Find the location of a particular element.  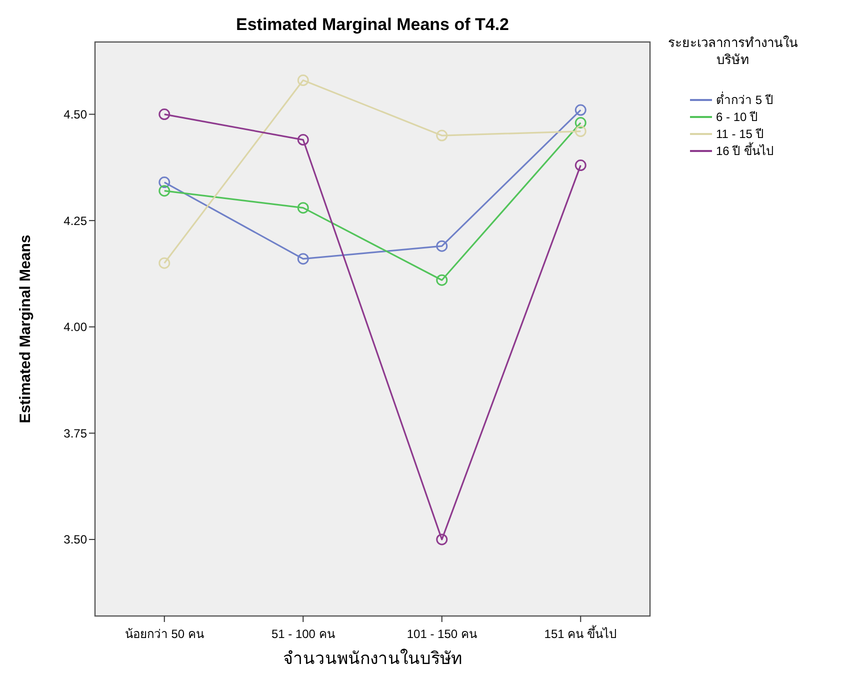

y-axis-title: Estimated Marginal Means is located at coordinates (25, 329).